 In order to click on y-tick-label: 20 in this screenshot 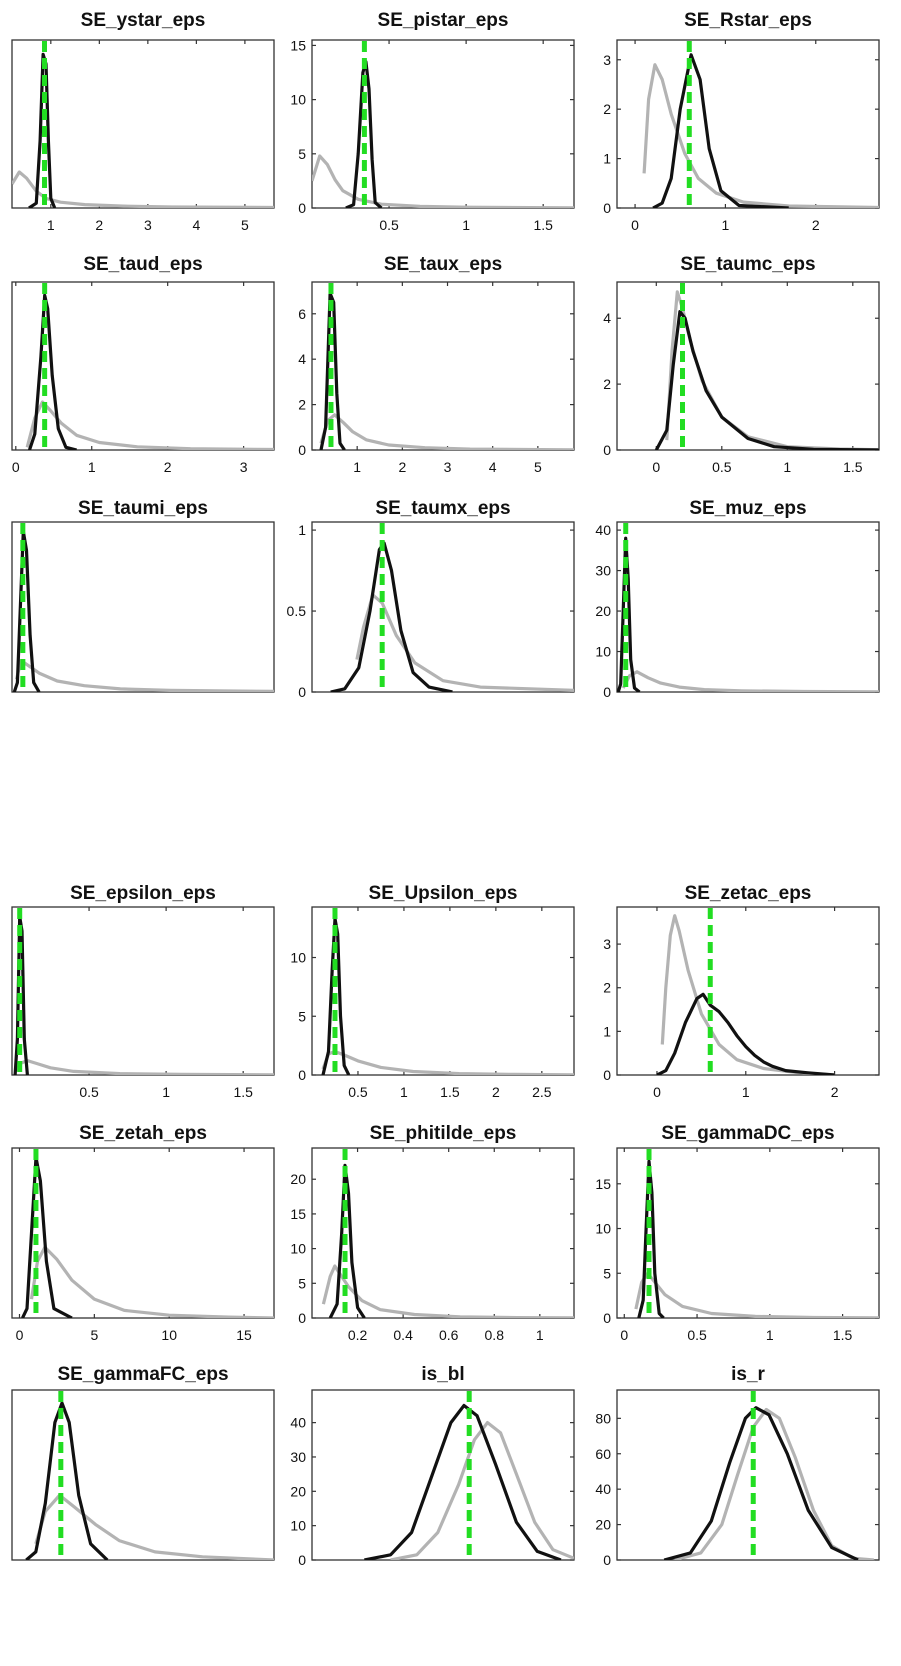, I will do `click(603, 611)`.